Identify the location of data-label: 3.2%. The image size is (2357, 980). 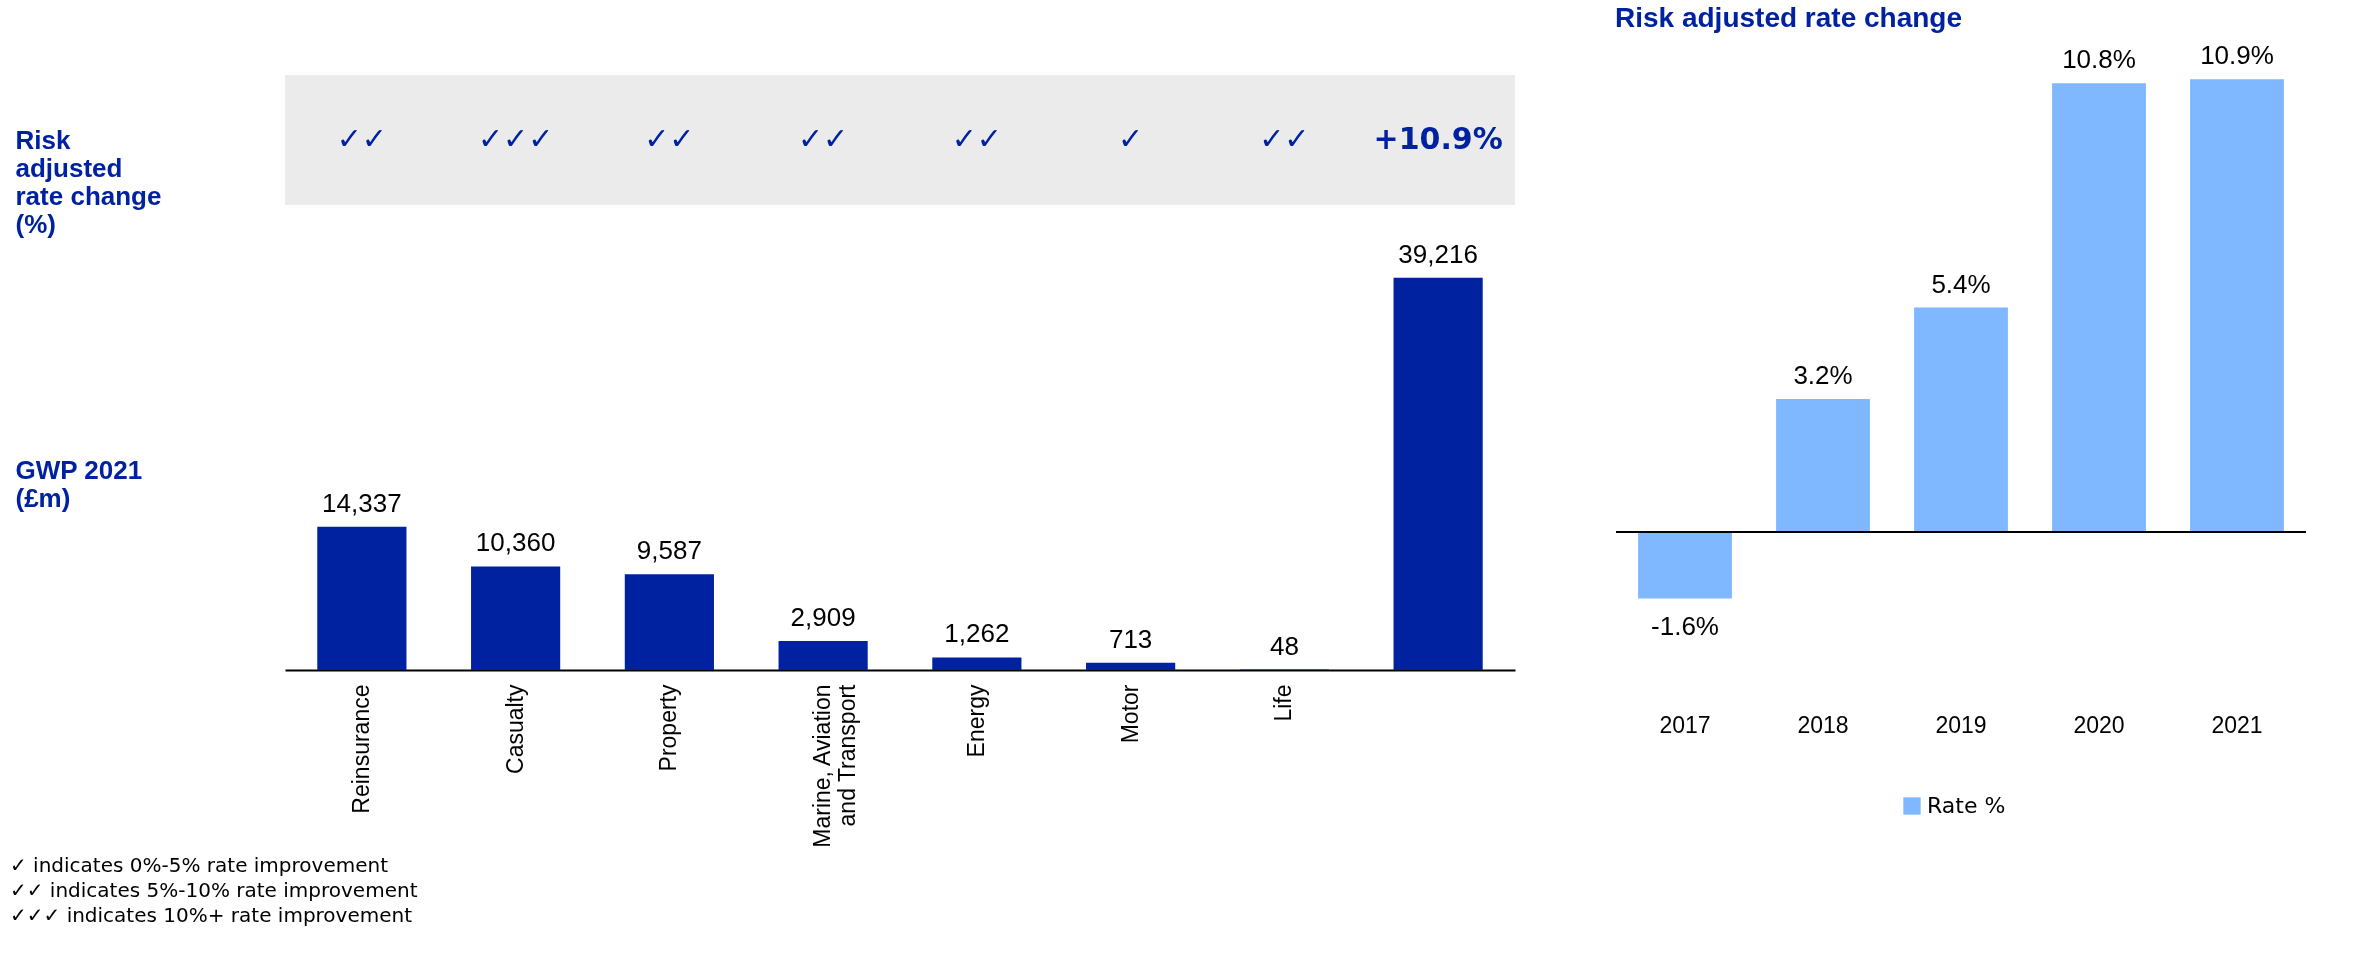
(1823, 375).